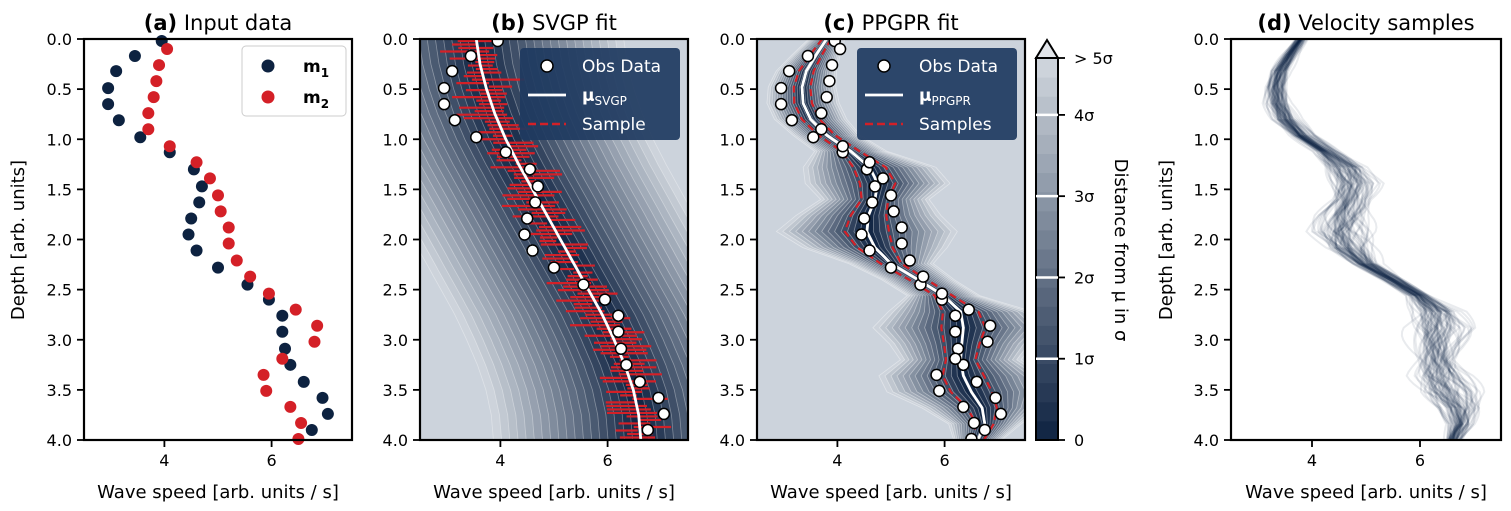  Describe the element at coordinates (160, 23) in the screenshot. I see `panel-a-label: (a)` at that location.